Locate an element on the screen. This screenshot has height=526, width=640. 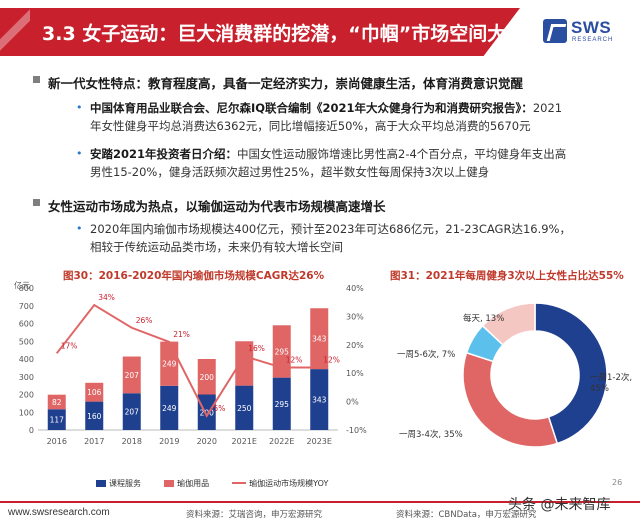
women-fitness-frequency-donut: 一周1-2次, 45% 一周3-4次, 35% 一周5-6次, 7% 每天, 13% is located at coordinates (514, 375).